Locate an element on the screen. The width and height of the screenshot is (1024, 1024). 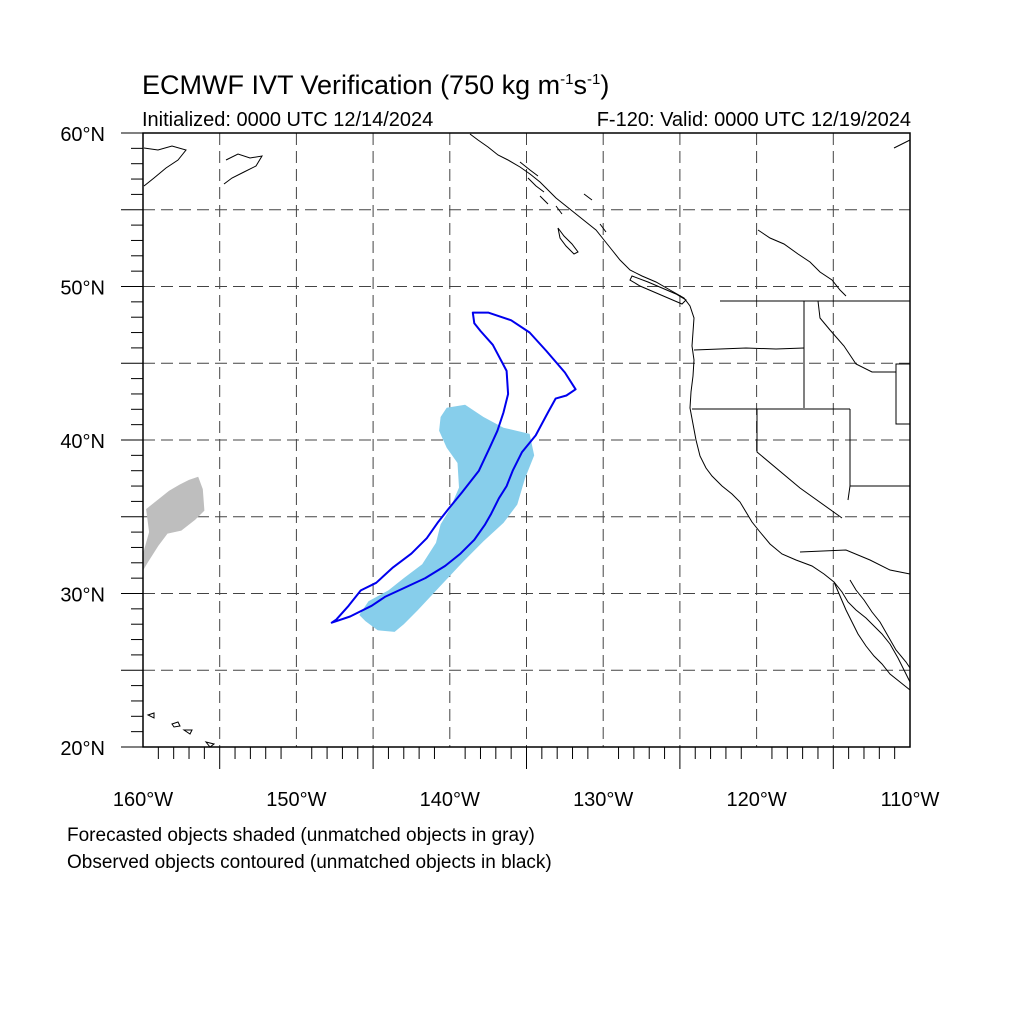
us-mexico-border is located at coordinates (855, 562).